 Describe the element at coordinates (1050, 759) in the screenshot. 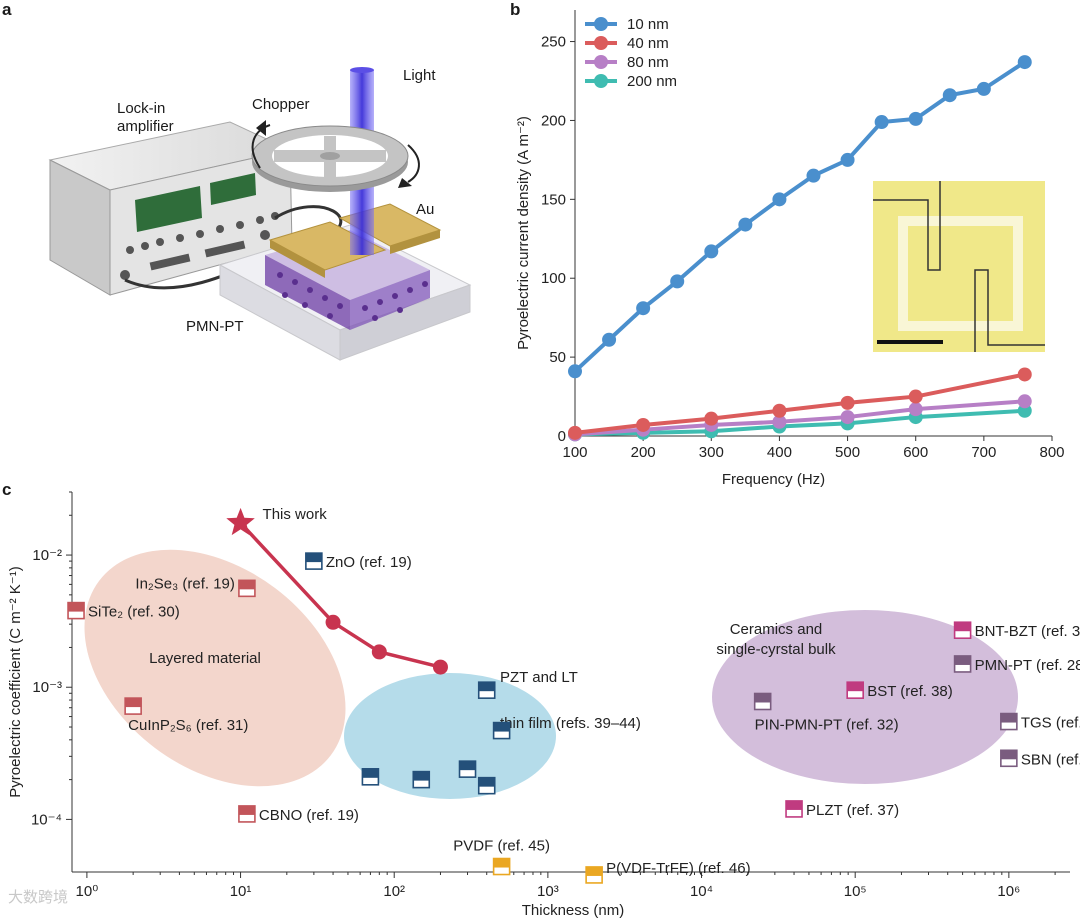

I see `c-point-label: SBN (ref. 35)` at that location.